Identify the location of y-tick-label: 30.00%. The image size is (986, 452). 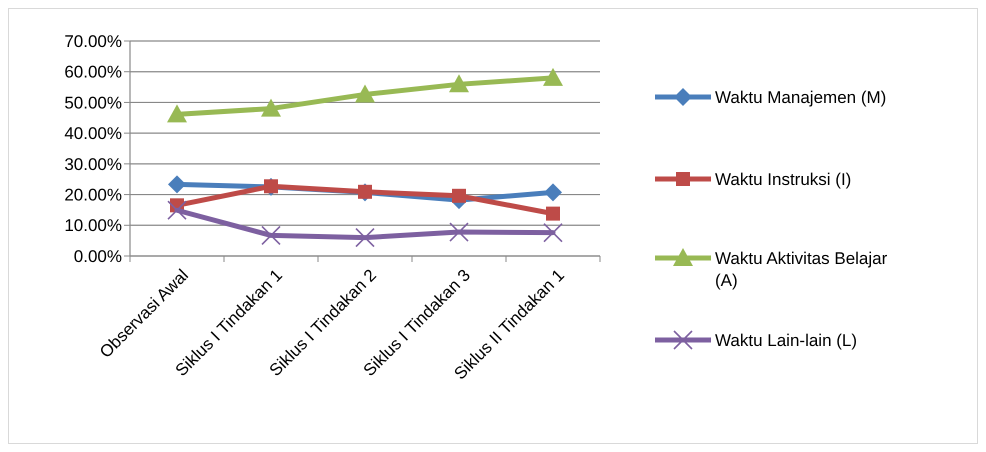
(93, 164).